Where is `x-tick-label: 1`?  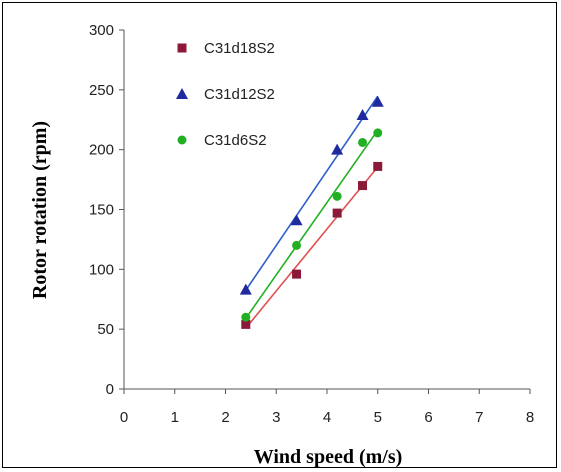
x-tick-label: 1 is located at coordinates (175, 417).